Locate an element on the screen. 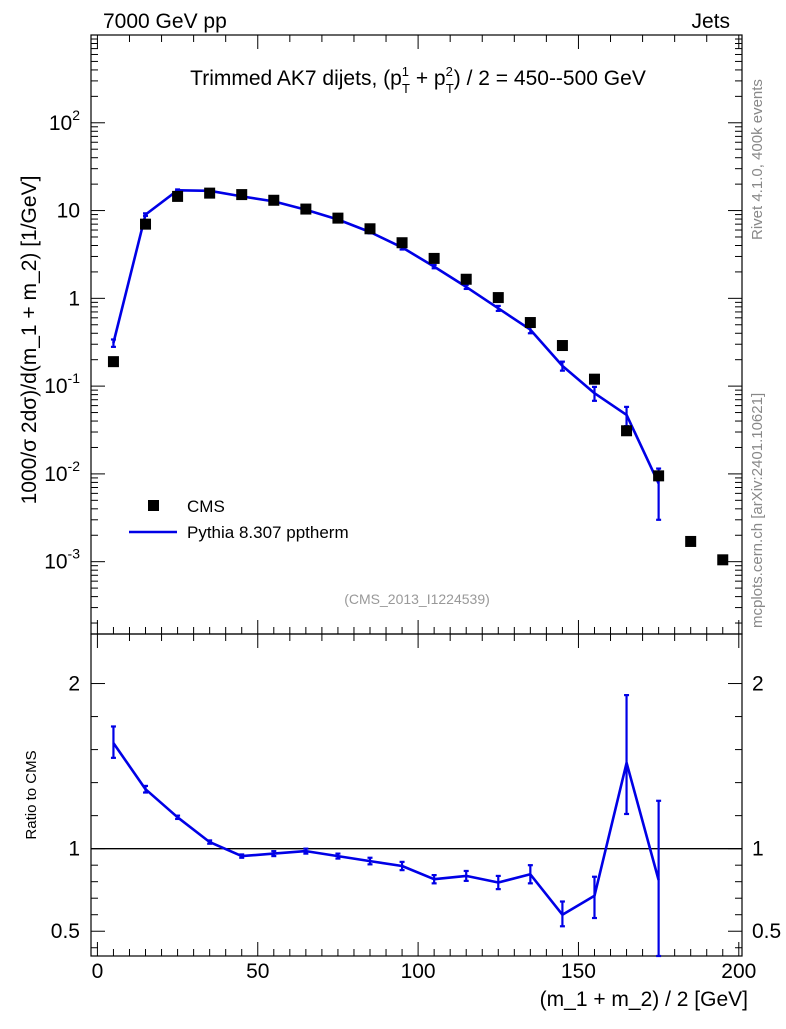 Image resolution: width=786 pixels, height=1029 pixels. ratio-x-tick-label: 50 is located at coordinates (257, 971).